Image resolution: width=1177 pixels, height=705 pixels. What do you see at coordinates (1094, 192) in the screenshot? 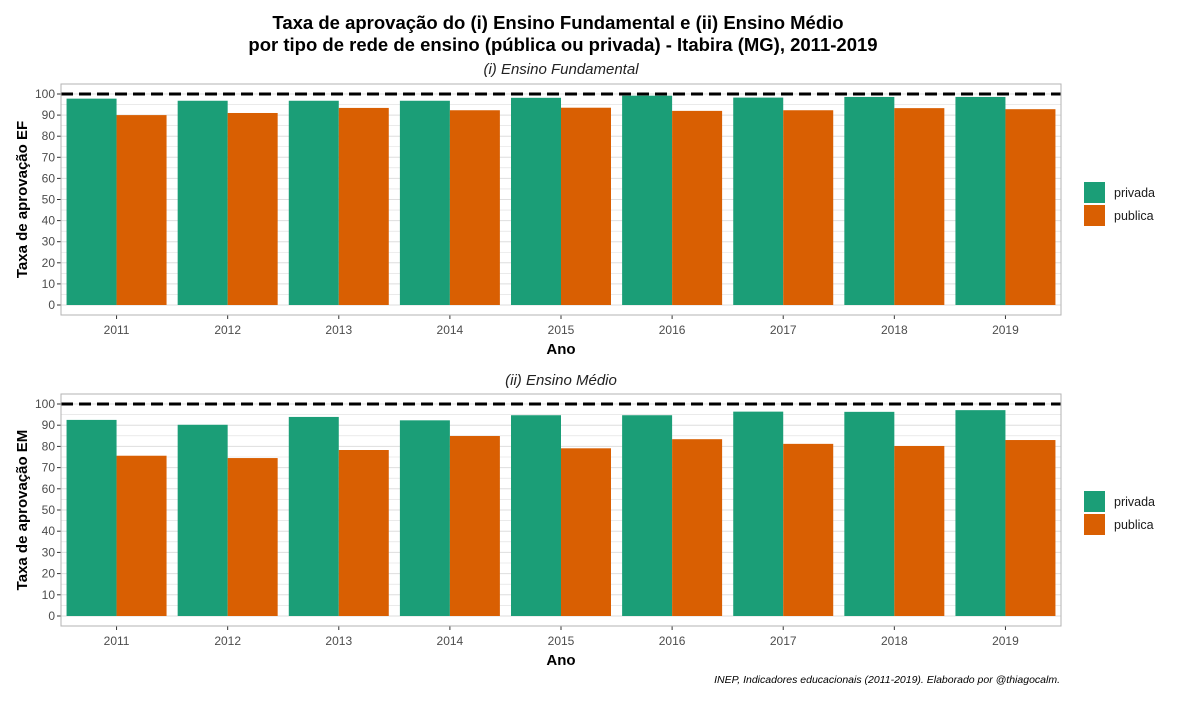
I see `legend-key-privada` at bounding box center [1094, 192].